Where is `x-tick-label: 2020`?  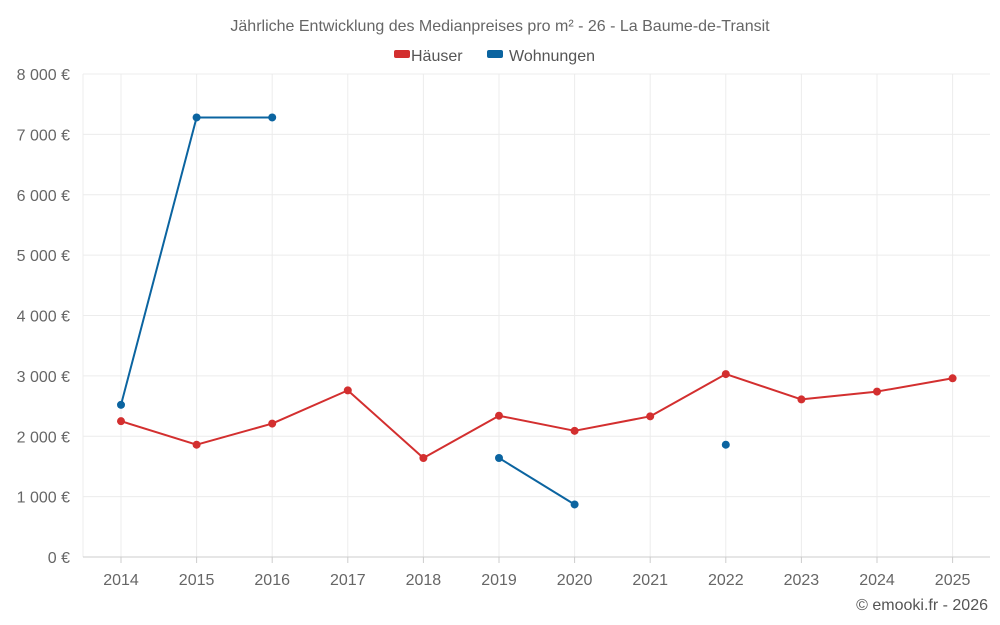
x-tick-label: 2020 is located at coordinates (575, 580).